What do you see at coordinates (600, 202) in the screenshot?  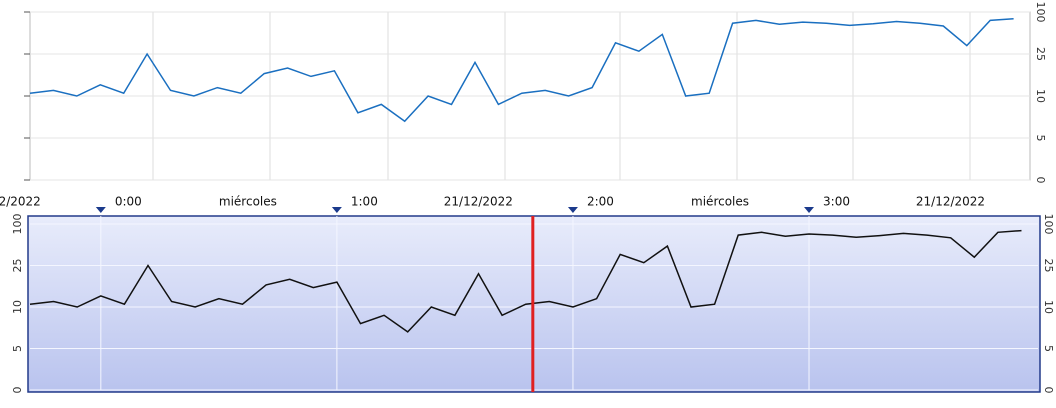 I see `x-tick-label: 2:00` at bounding box center [600, 202].